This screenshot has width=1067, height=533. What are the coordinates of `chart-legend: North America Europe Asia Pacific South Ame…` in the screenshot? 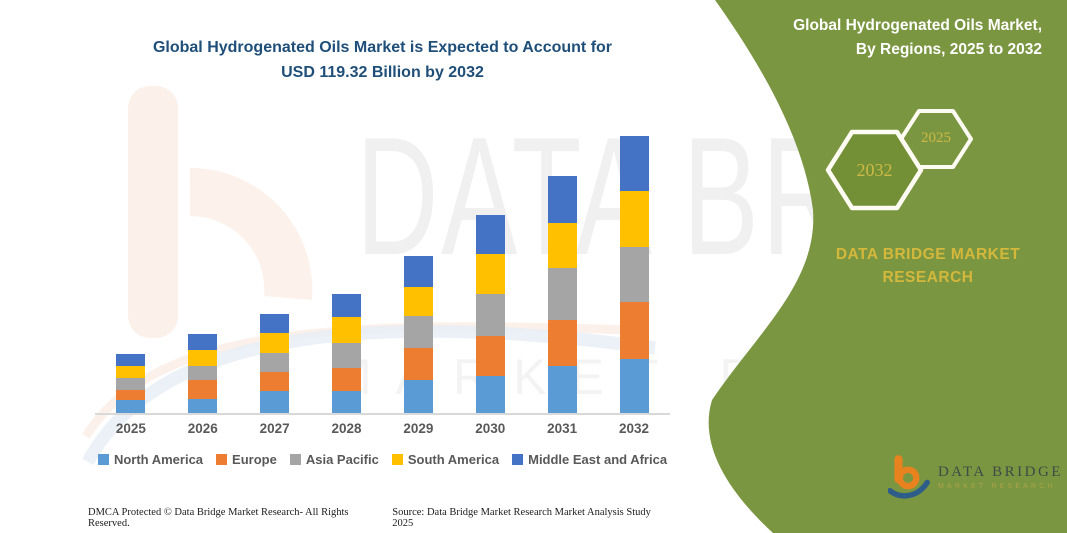 It's located at (382, 459).